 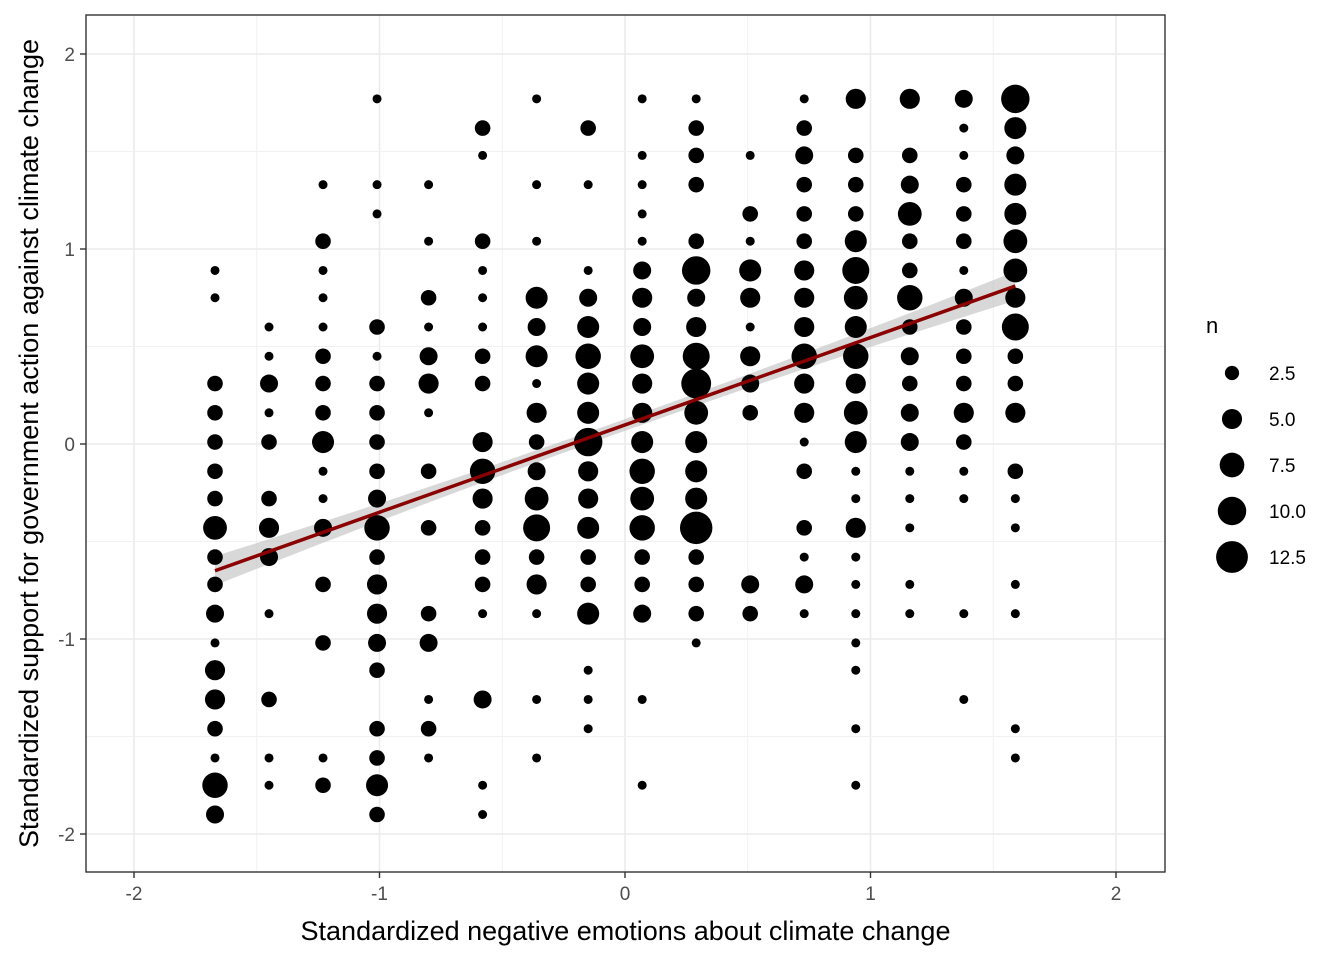 I want to click on y-tick-label: -1, so click(x=66, y=640).